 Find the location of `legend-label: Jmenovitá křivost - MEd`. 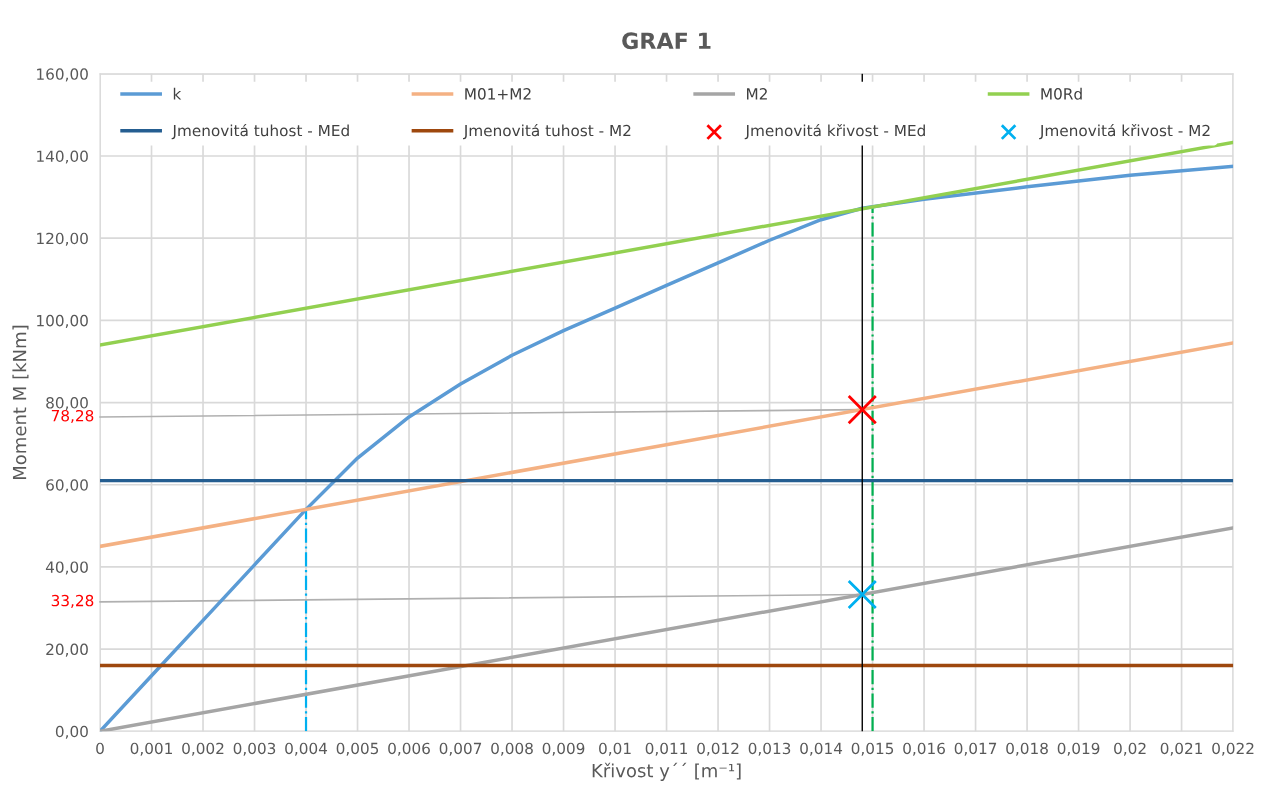

legend-label: Jmenovitá křivost - MEd is located at coordinates (834, 131).